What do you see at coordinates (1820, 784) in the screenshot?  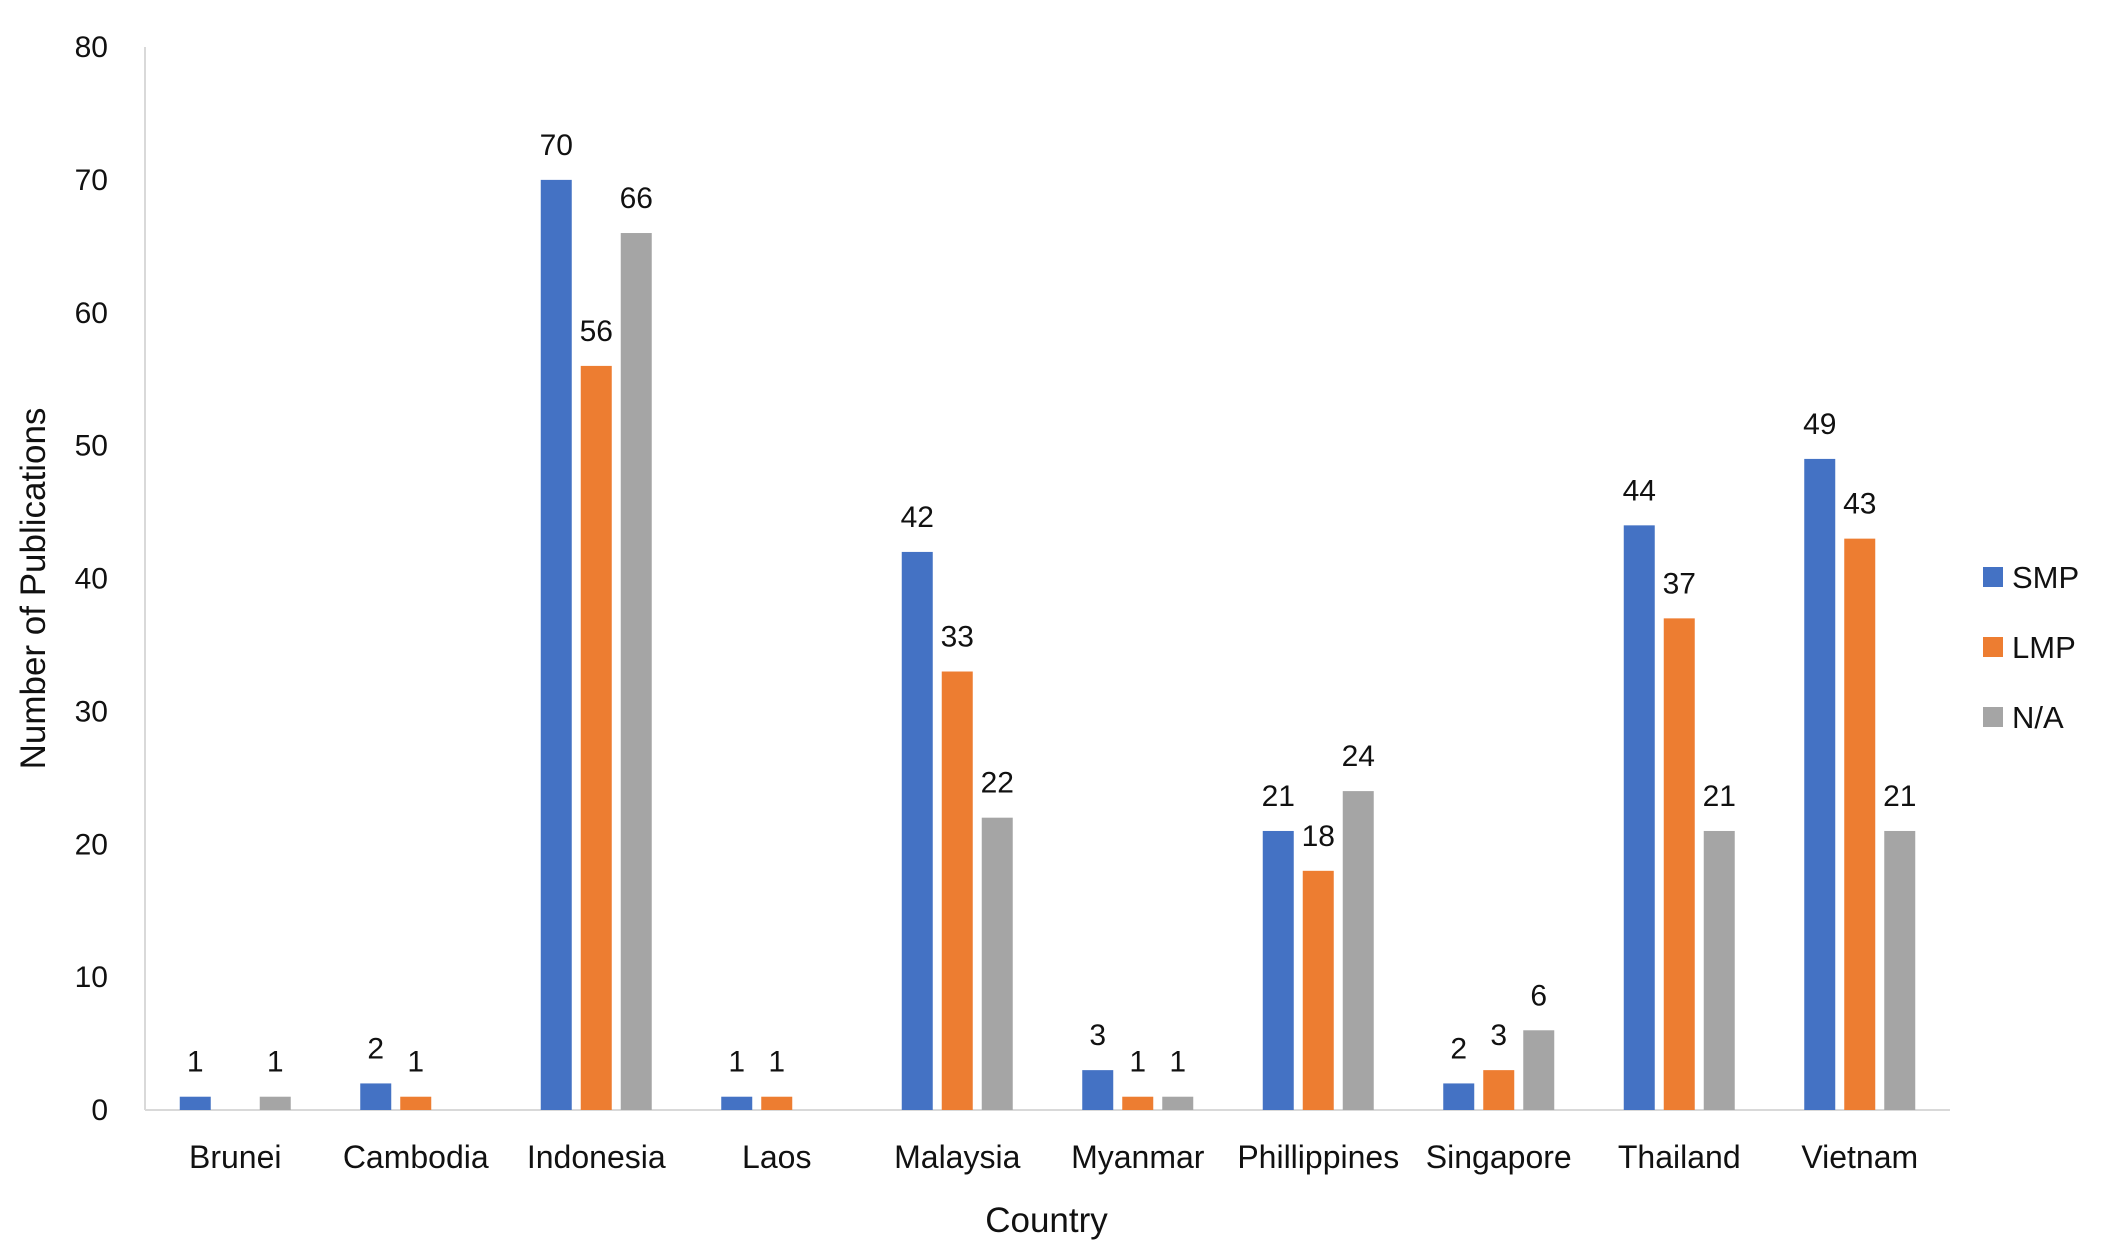 I see `bar-smp-vietnam` at bounding box center [1820, 784].